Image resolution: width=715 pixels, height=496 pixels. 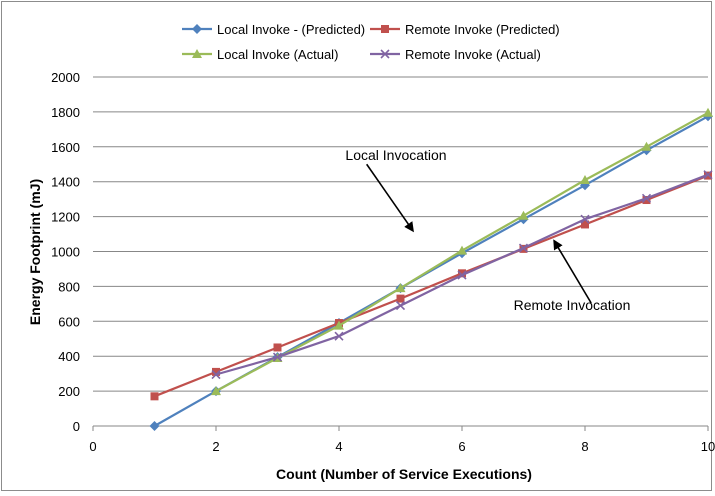 What do you see at coordinates (215, 446) in the screenshot?
I see `x-tick-label: 2` at bounding box center [215, 446].